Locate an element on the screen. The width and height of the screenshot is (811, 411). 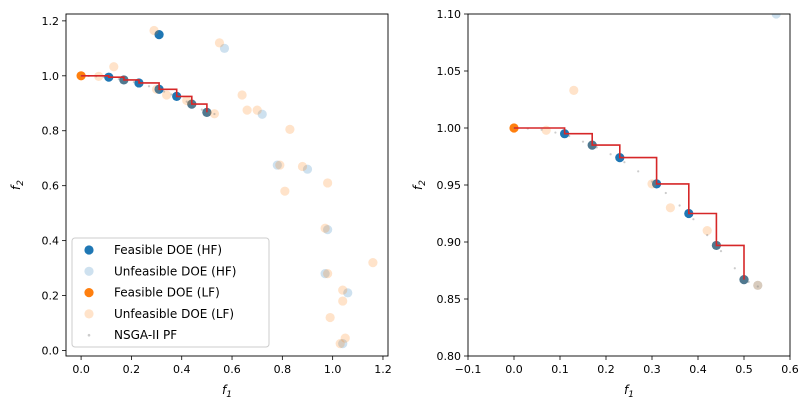
legend-label: Feasible DOE (LF) is located at coordinates (167, 293).